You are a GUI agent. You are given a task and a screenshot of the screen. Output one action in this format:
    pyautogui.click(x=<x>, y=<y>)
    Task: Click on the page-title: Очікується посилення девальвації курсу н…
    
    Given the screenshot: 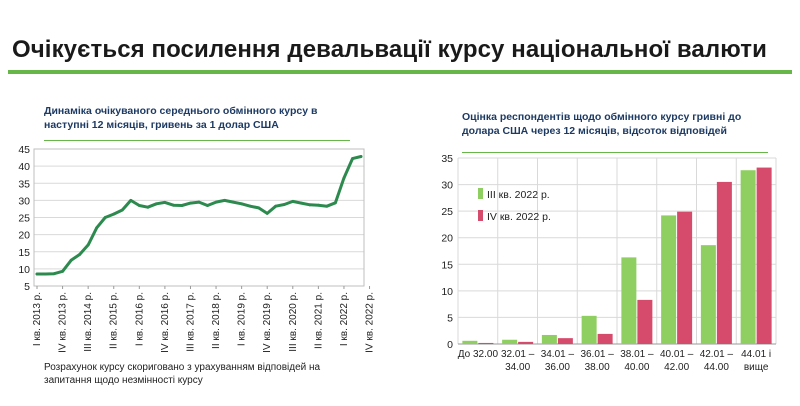 What is the action you would take?
    pyautogui.click(x=389, y=49)
    